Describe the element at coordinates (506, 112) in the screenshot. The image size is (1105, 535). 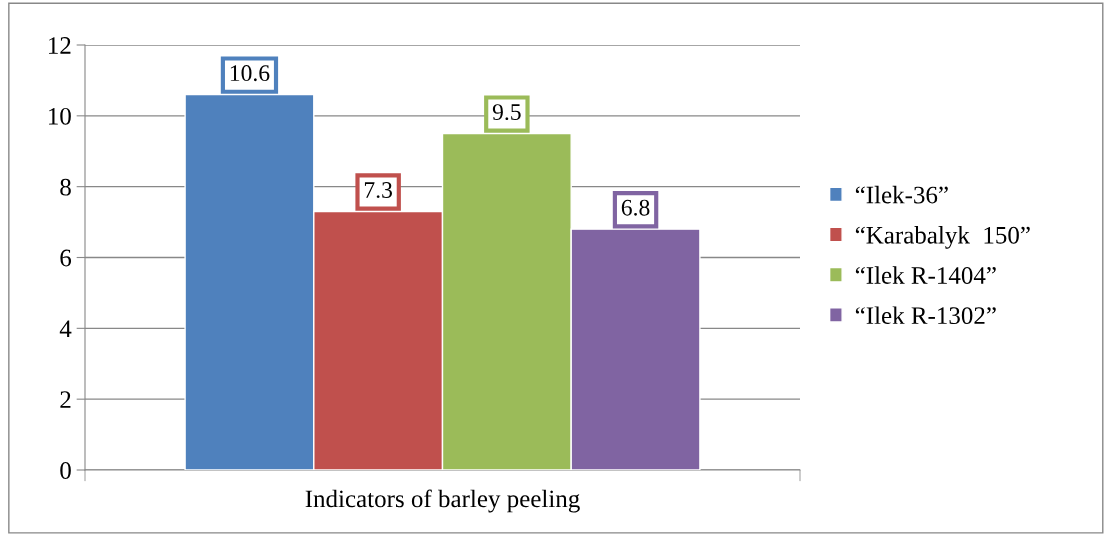
I see `data-label: 9.5` at that location.